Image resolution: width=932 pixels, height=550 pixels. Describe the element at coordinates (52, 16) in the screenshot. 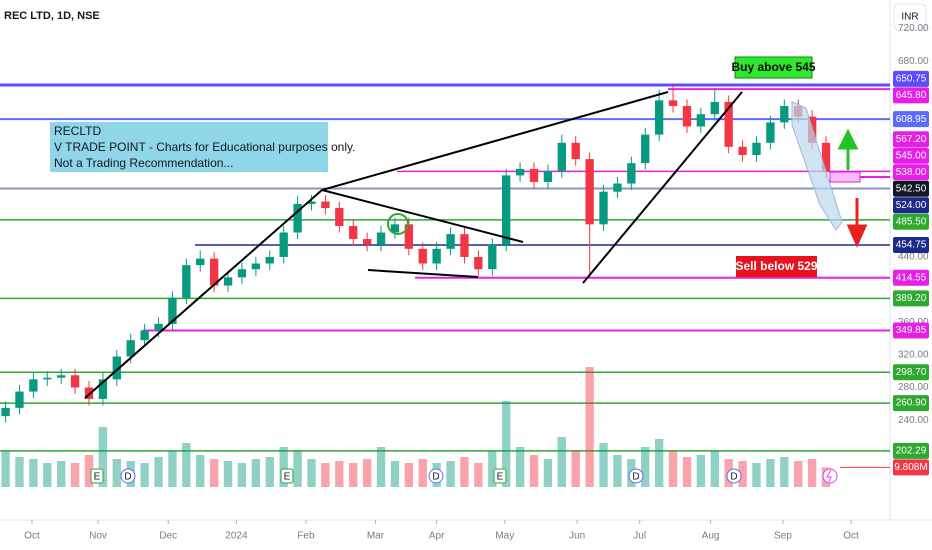

I see `chart-title: REC LTD, 1D, NSE` at that location.